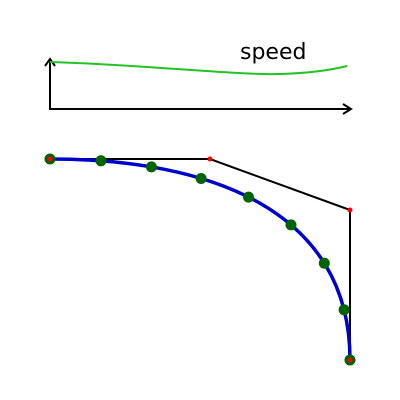 Image resolution: width=400 pixels, height=400 pixels. I want to click on speed-graph: speed, so click(198, 77).